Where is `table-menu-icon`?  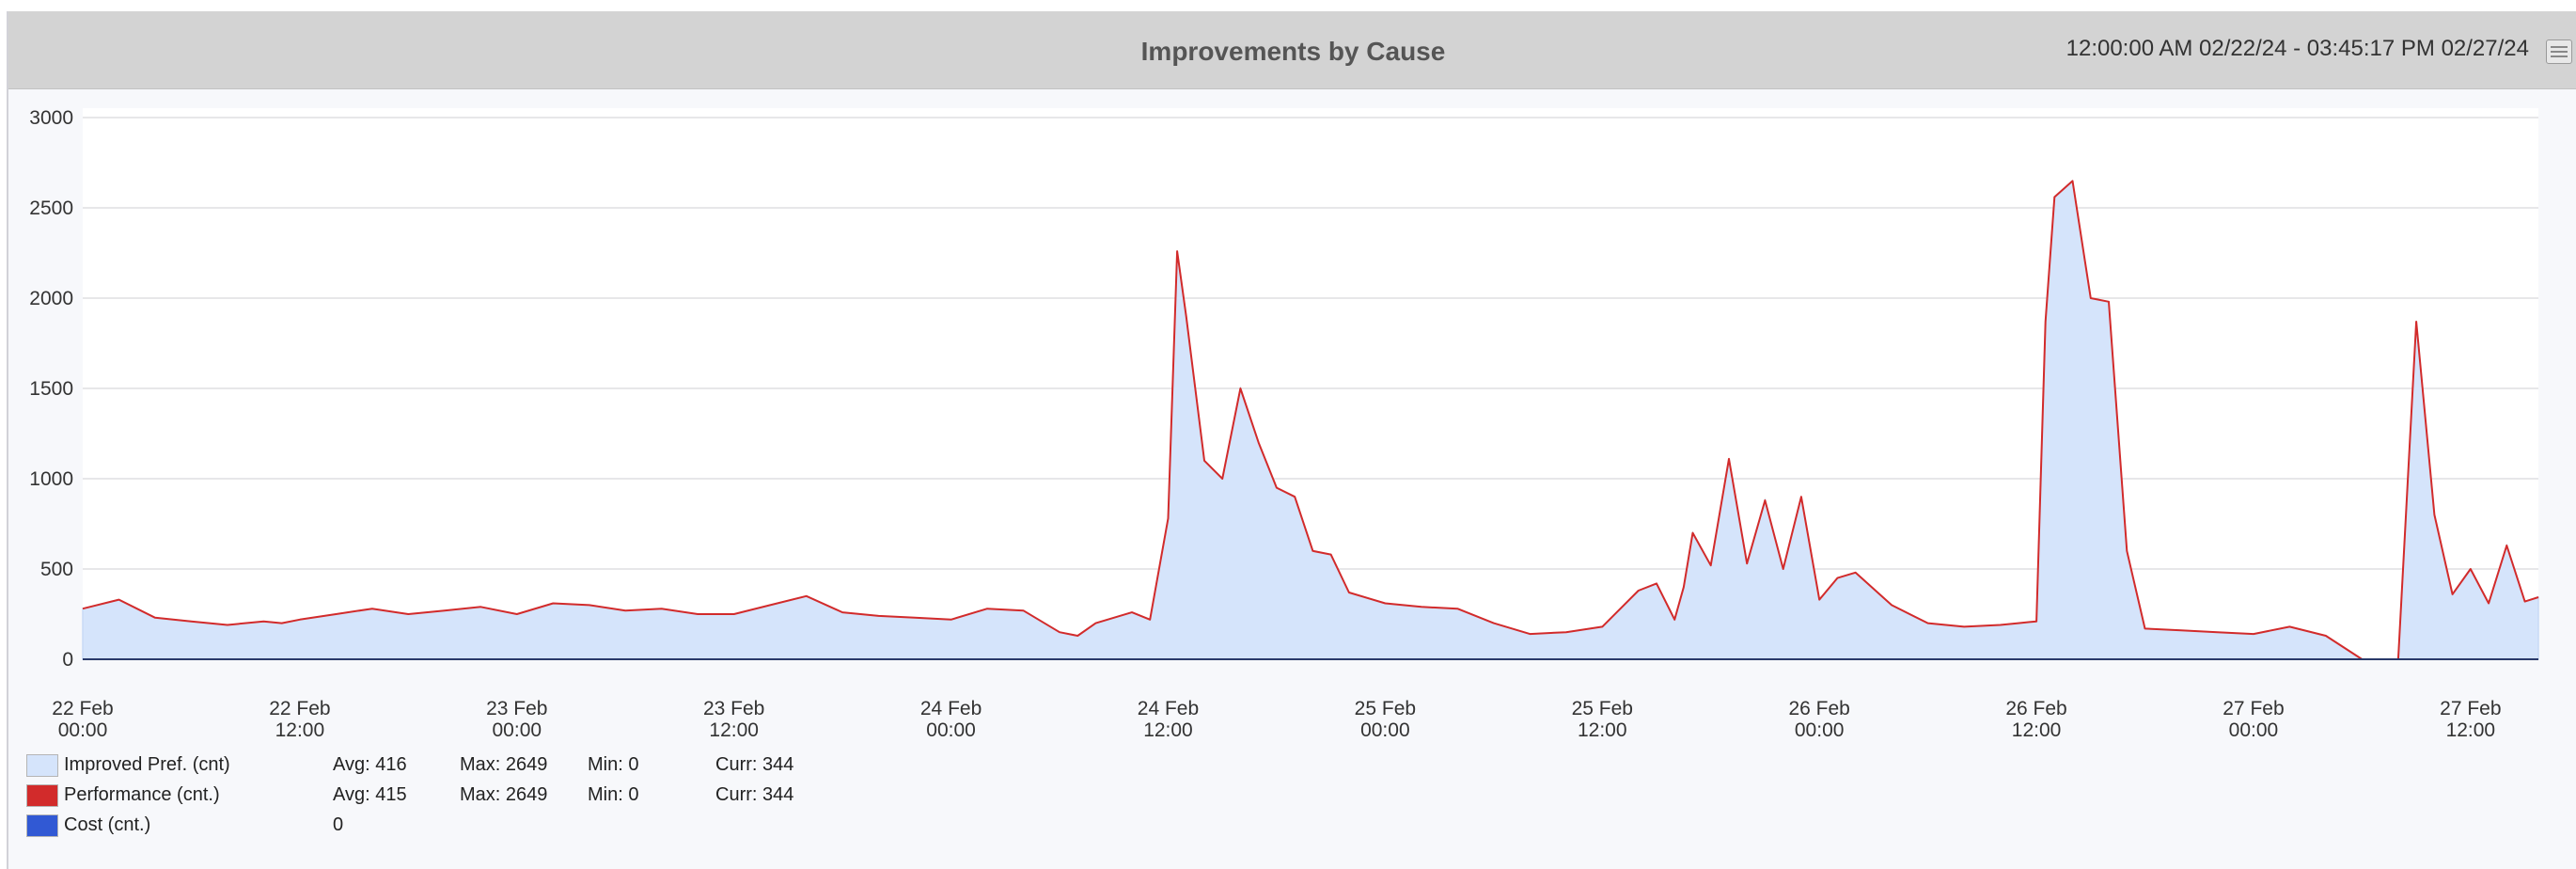
table-menu-icon is located at coordinates (2559, 52).